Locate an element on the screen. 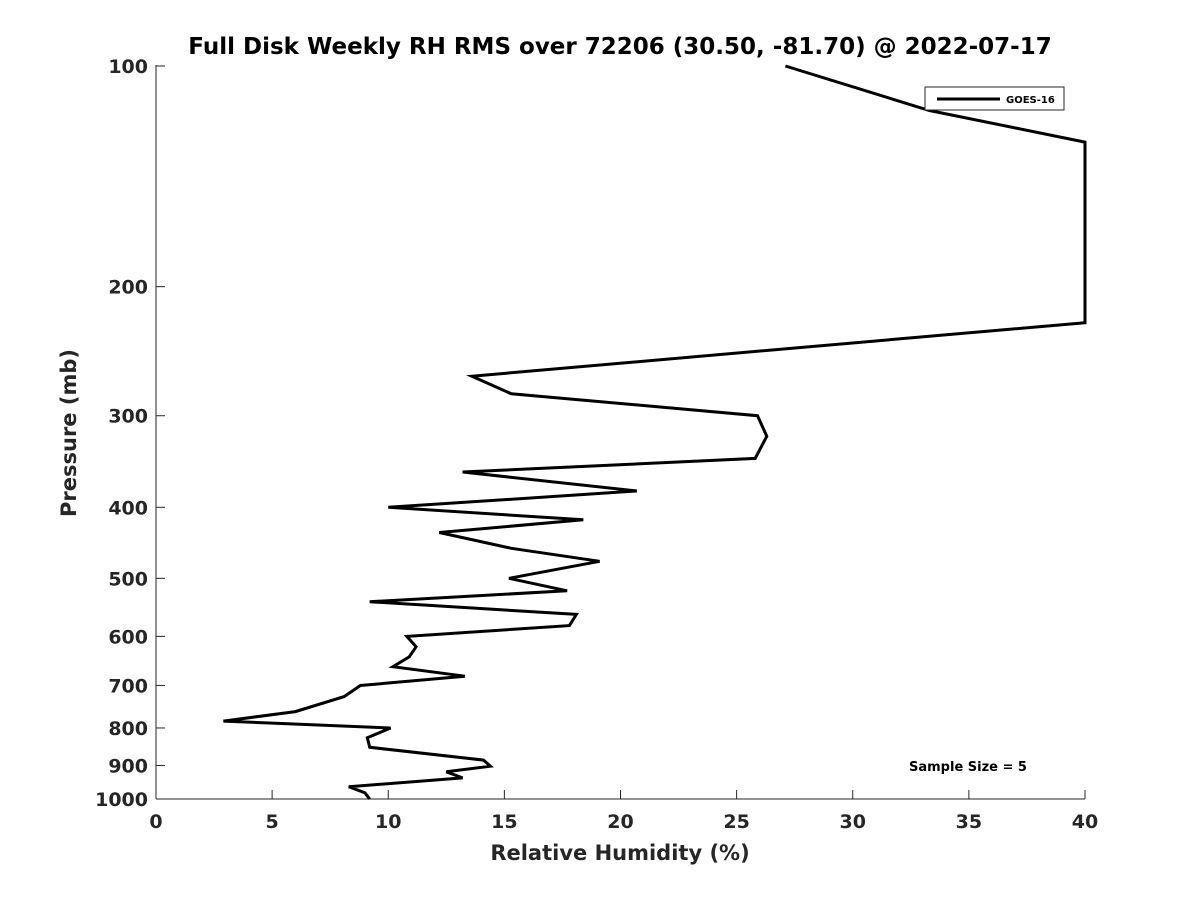  x-tick-label: 10 is located at coordinates (388, 822).